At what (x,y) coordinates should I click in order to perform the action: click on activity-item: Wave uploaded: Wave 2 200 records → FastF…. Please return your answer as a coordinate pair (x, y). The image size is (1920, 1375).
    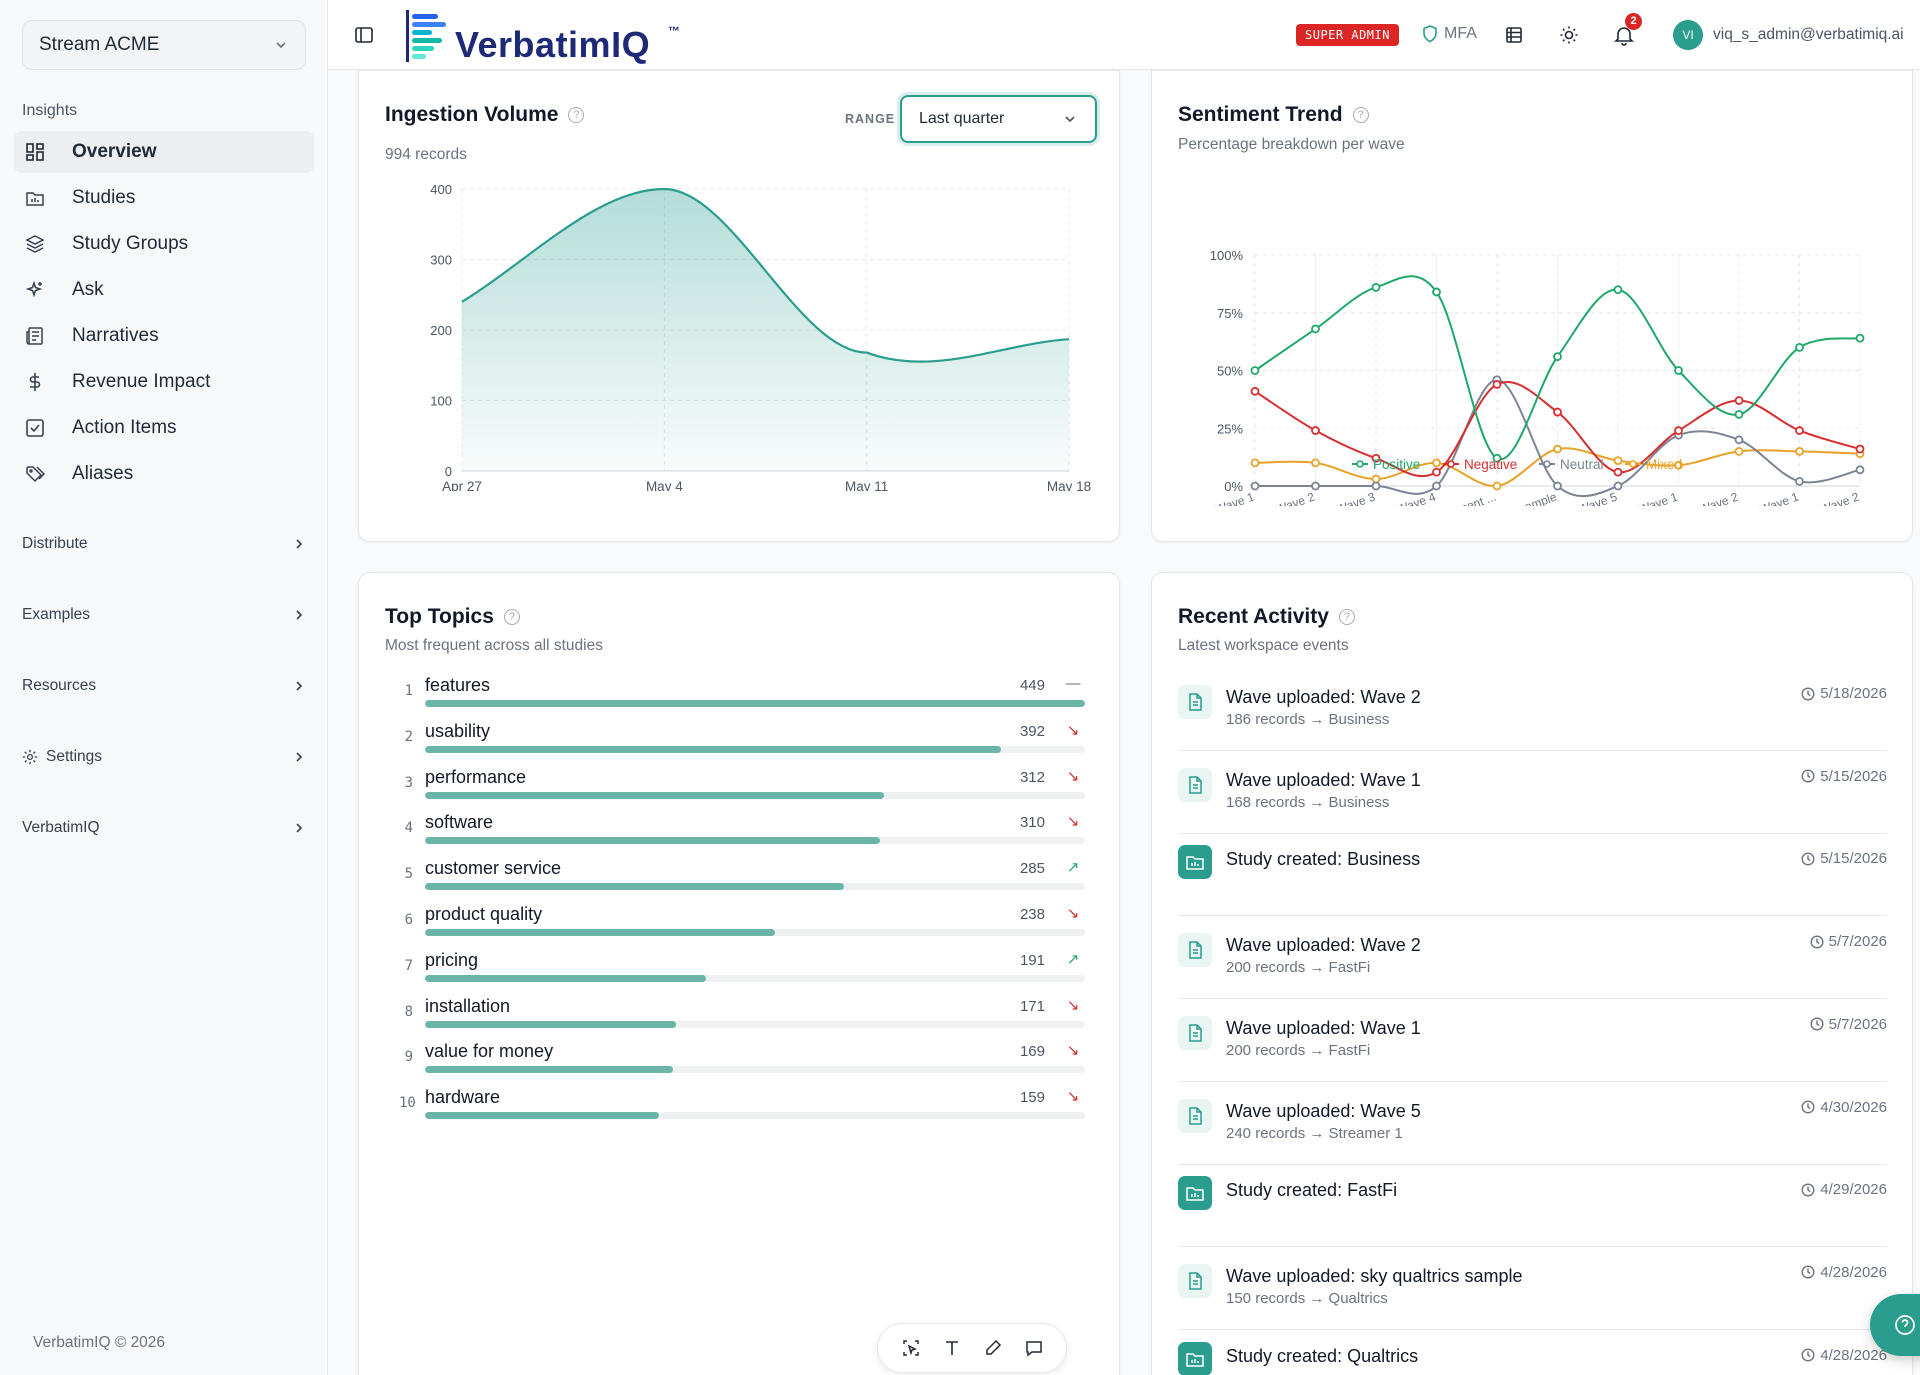
    Looking at the image, I should click on (1532, 958).